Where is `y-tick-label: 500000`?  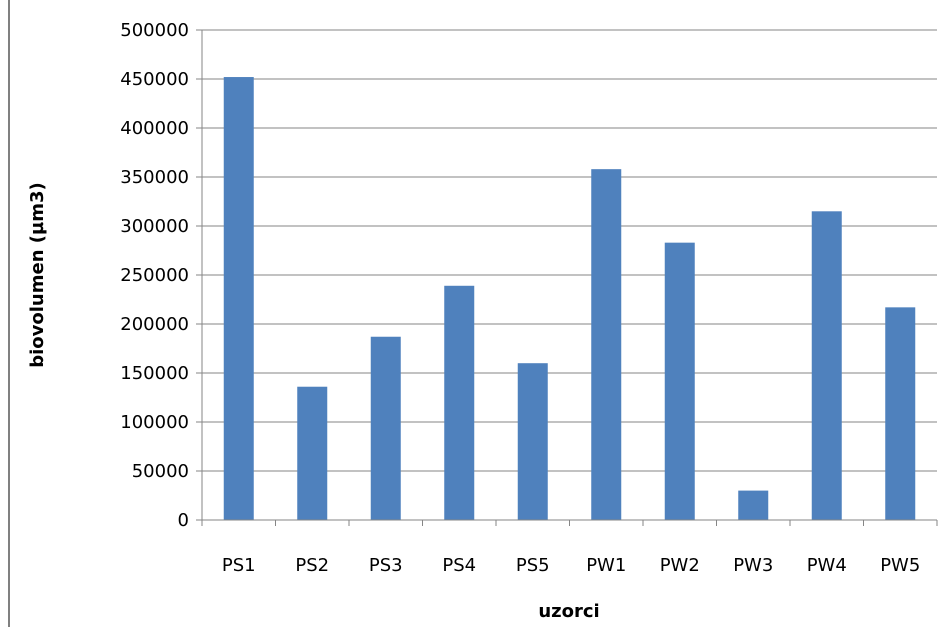
y-tick-label: 500000 is located at coordinates (154, 30).